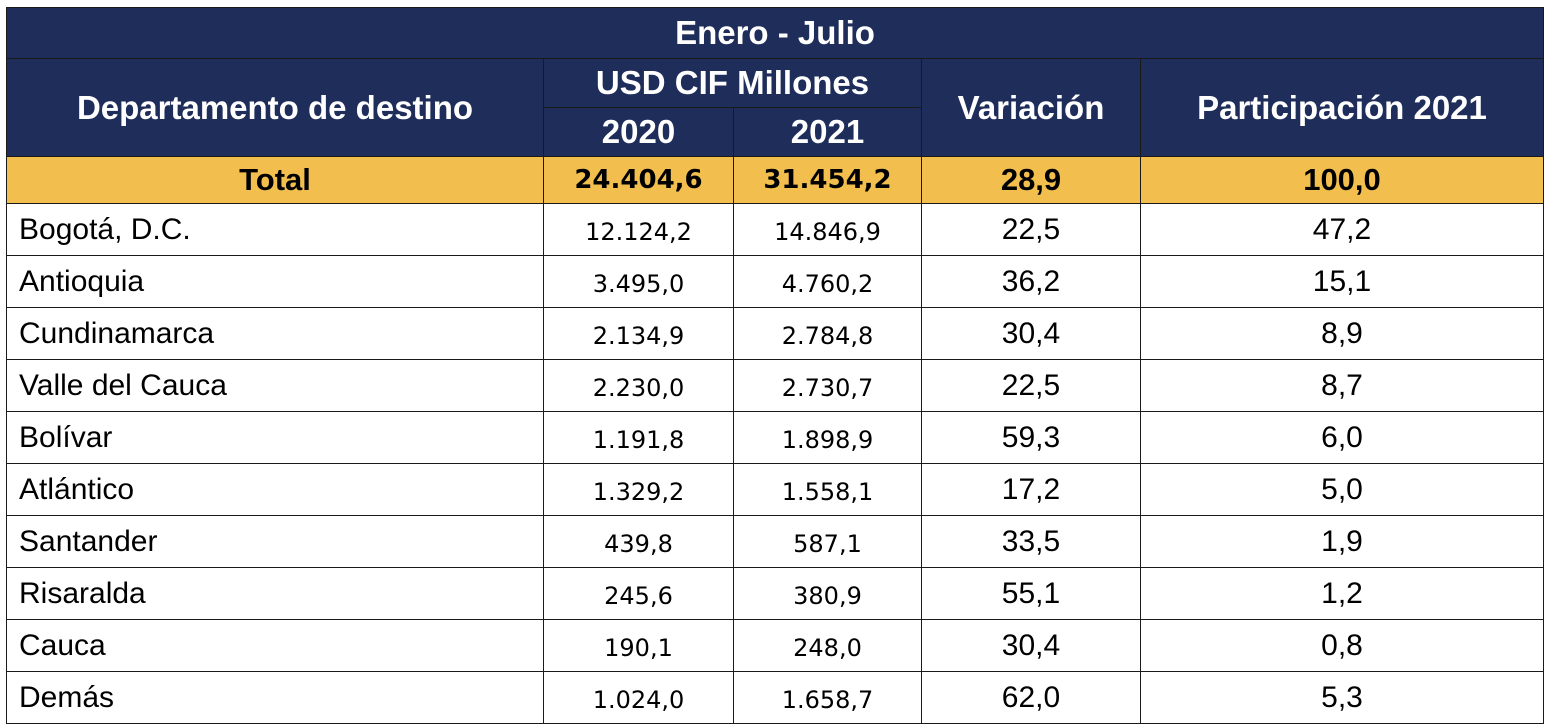 The width and height of the screenshot is (1552, 724). I want to click on variation-header: Variación, so click(1031, 107).